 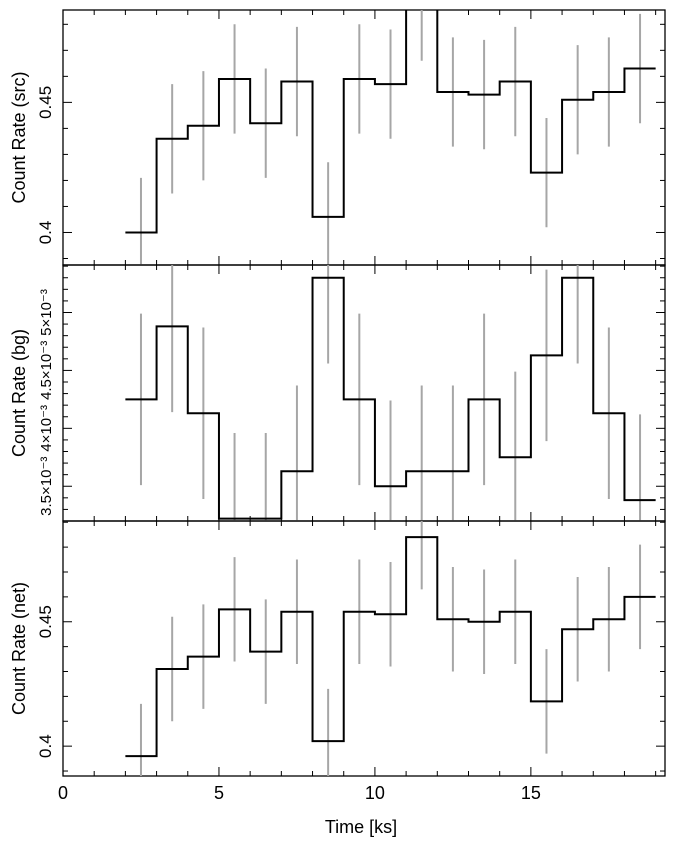 I want to click on x-axis-label: Time [ks], so click(x=361, y=827).